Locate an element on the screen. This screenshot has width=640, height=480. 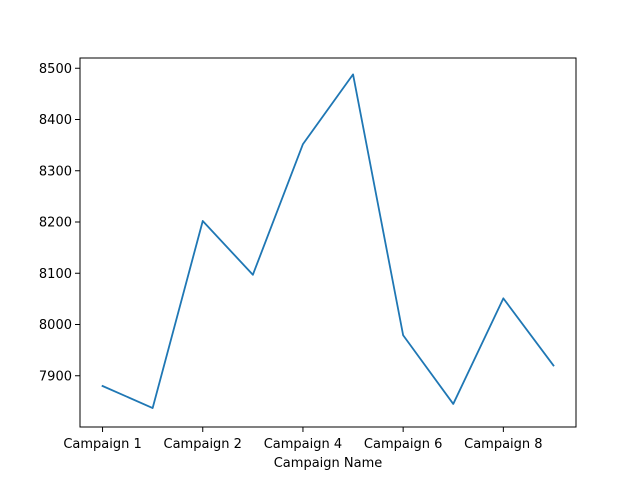
x-tick-label: Campaign 6 is located at coordinates (403, 444).